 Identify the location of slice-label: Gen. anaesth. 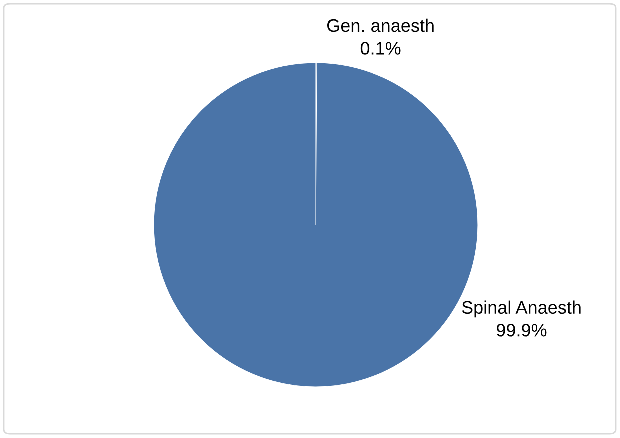
(381, 25).